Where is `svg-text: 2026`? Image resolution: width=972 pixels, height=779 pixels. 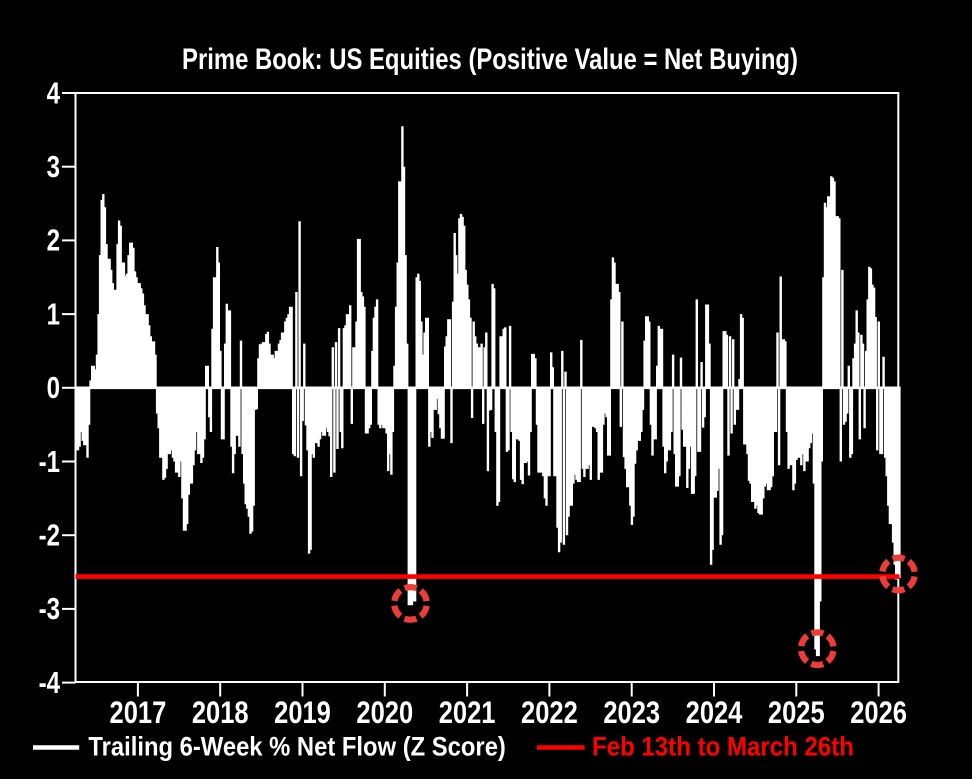
svg-text: 2026 is located at coordinates (878, 713).